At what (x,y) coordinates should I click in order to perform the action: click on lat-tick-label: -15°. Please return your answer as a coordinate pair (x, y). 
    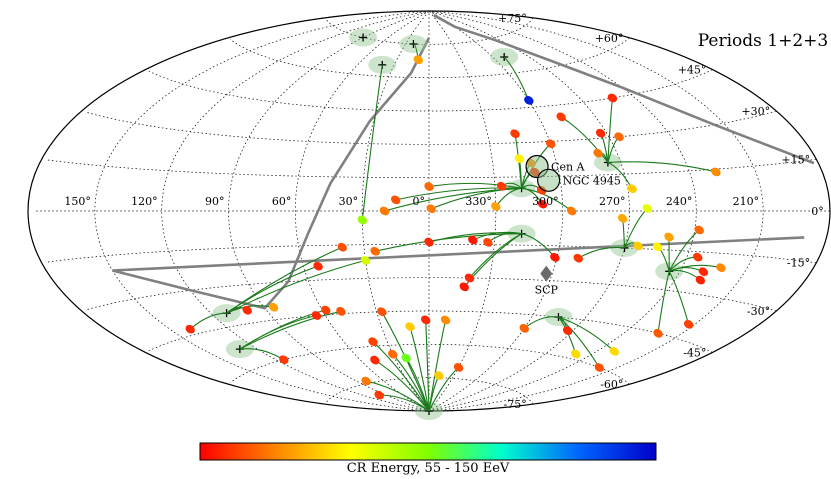
    Looking at the image, I should click on (798, 263).